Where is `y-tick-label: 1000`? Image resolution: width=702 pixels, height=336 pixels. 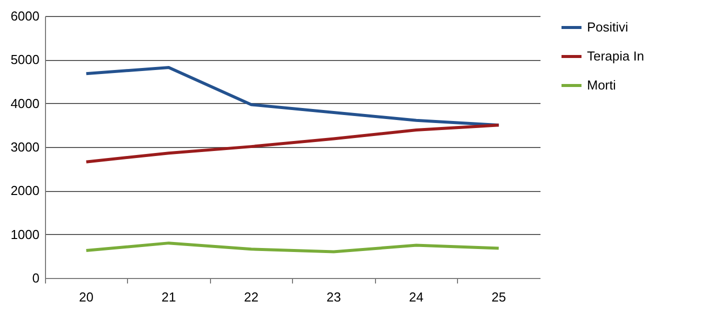
y-tick-label: 1000 is located at coordinates (25, 234).